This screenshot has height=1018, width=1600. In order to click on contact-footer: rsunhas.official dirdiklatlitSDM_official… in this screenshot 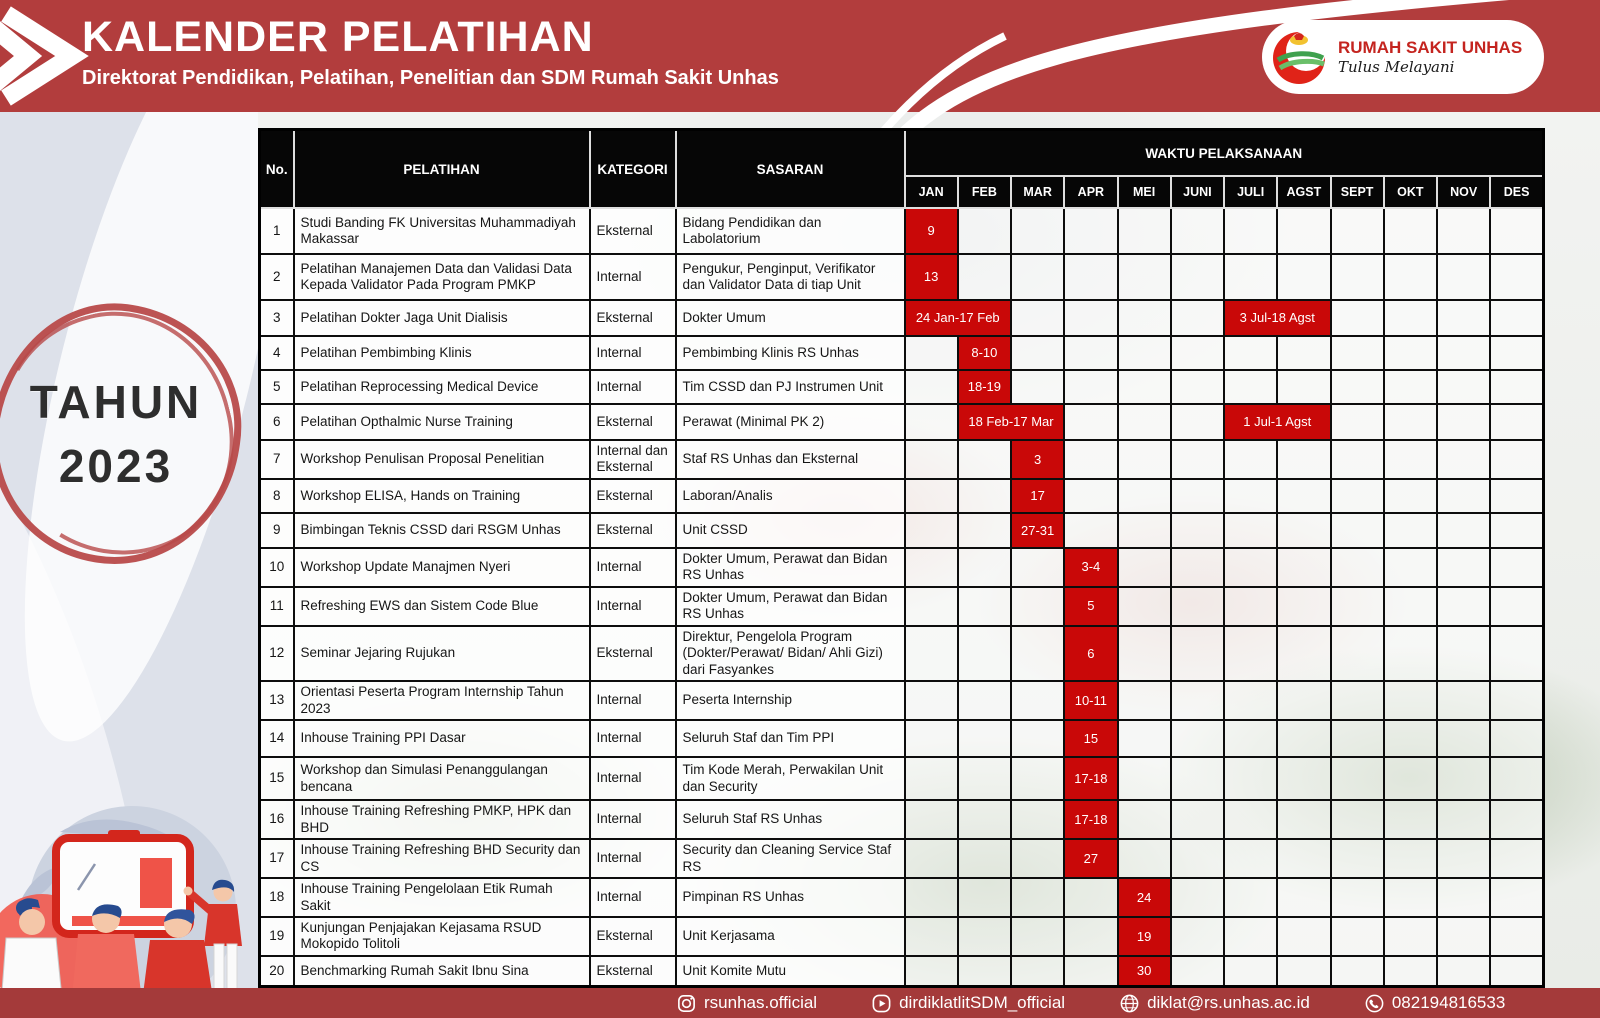, I will do `click(800, 1003)`.